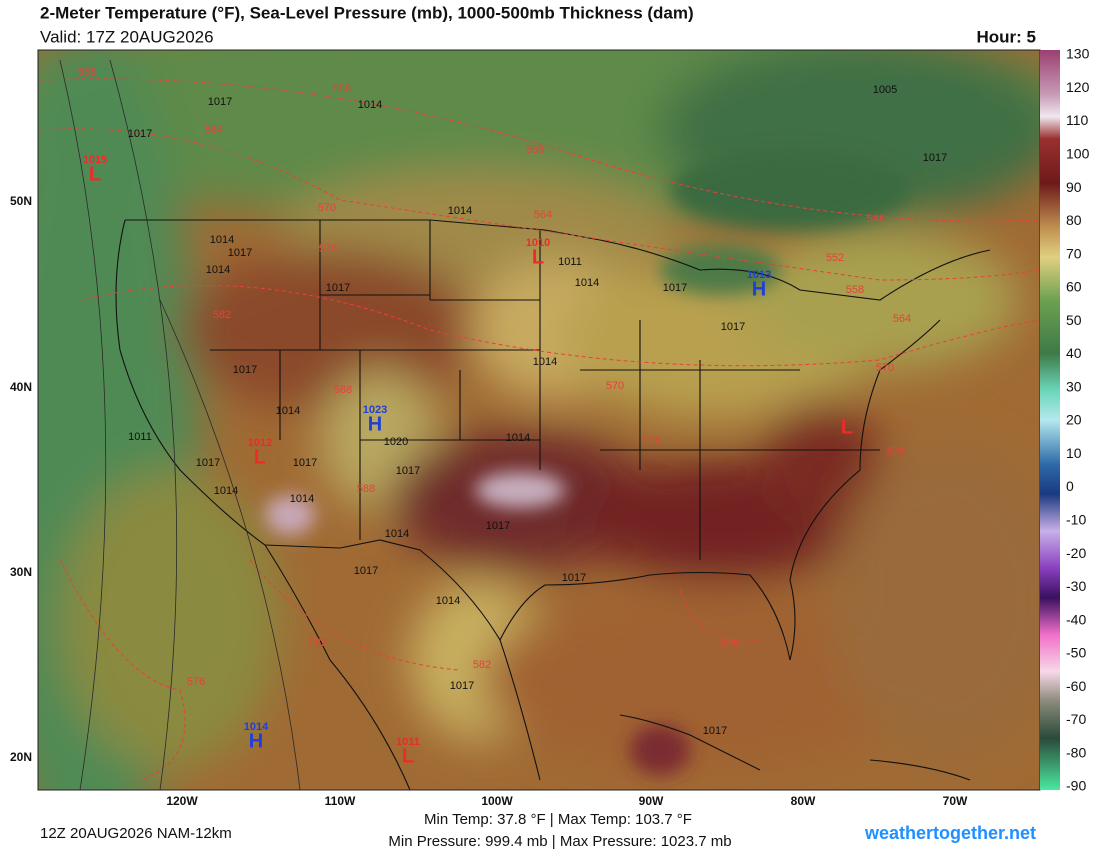 This screenshot has height=850, width=1100. I want to click on thickness-label: 546, so click(876, 219).